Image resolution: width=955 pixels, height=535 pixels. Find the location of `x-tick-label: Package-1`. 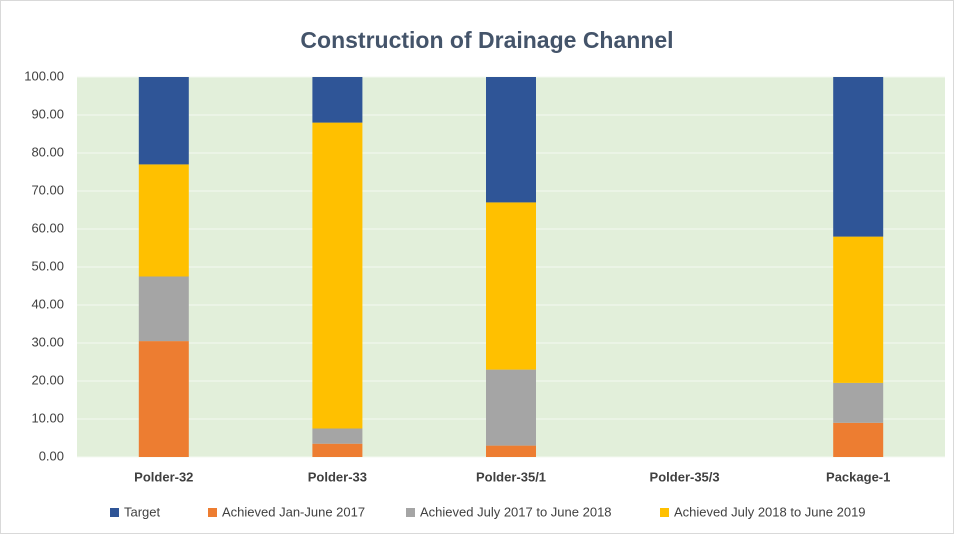

x-tick-label: Package-1 is located at coordinates (858, 476).